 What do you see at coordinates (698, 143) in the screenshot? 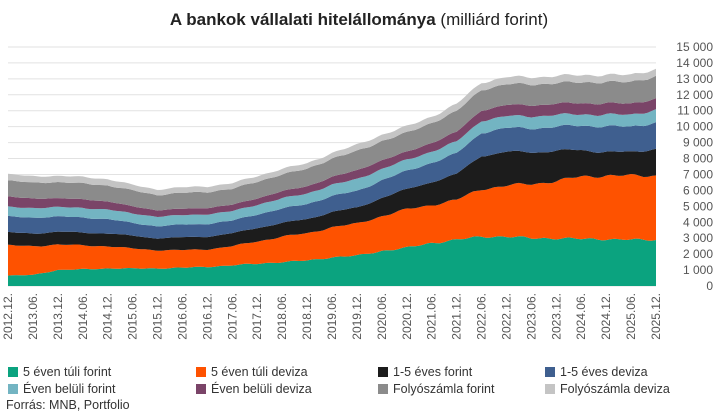
I see `y-tick-label: 9 000` at bounding box center [698, 143].